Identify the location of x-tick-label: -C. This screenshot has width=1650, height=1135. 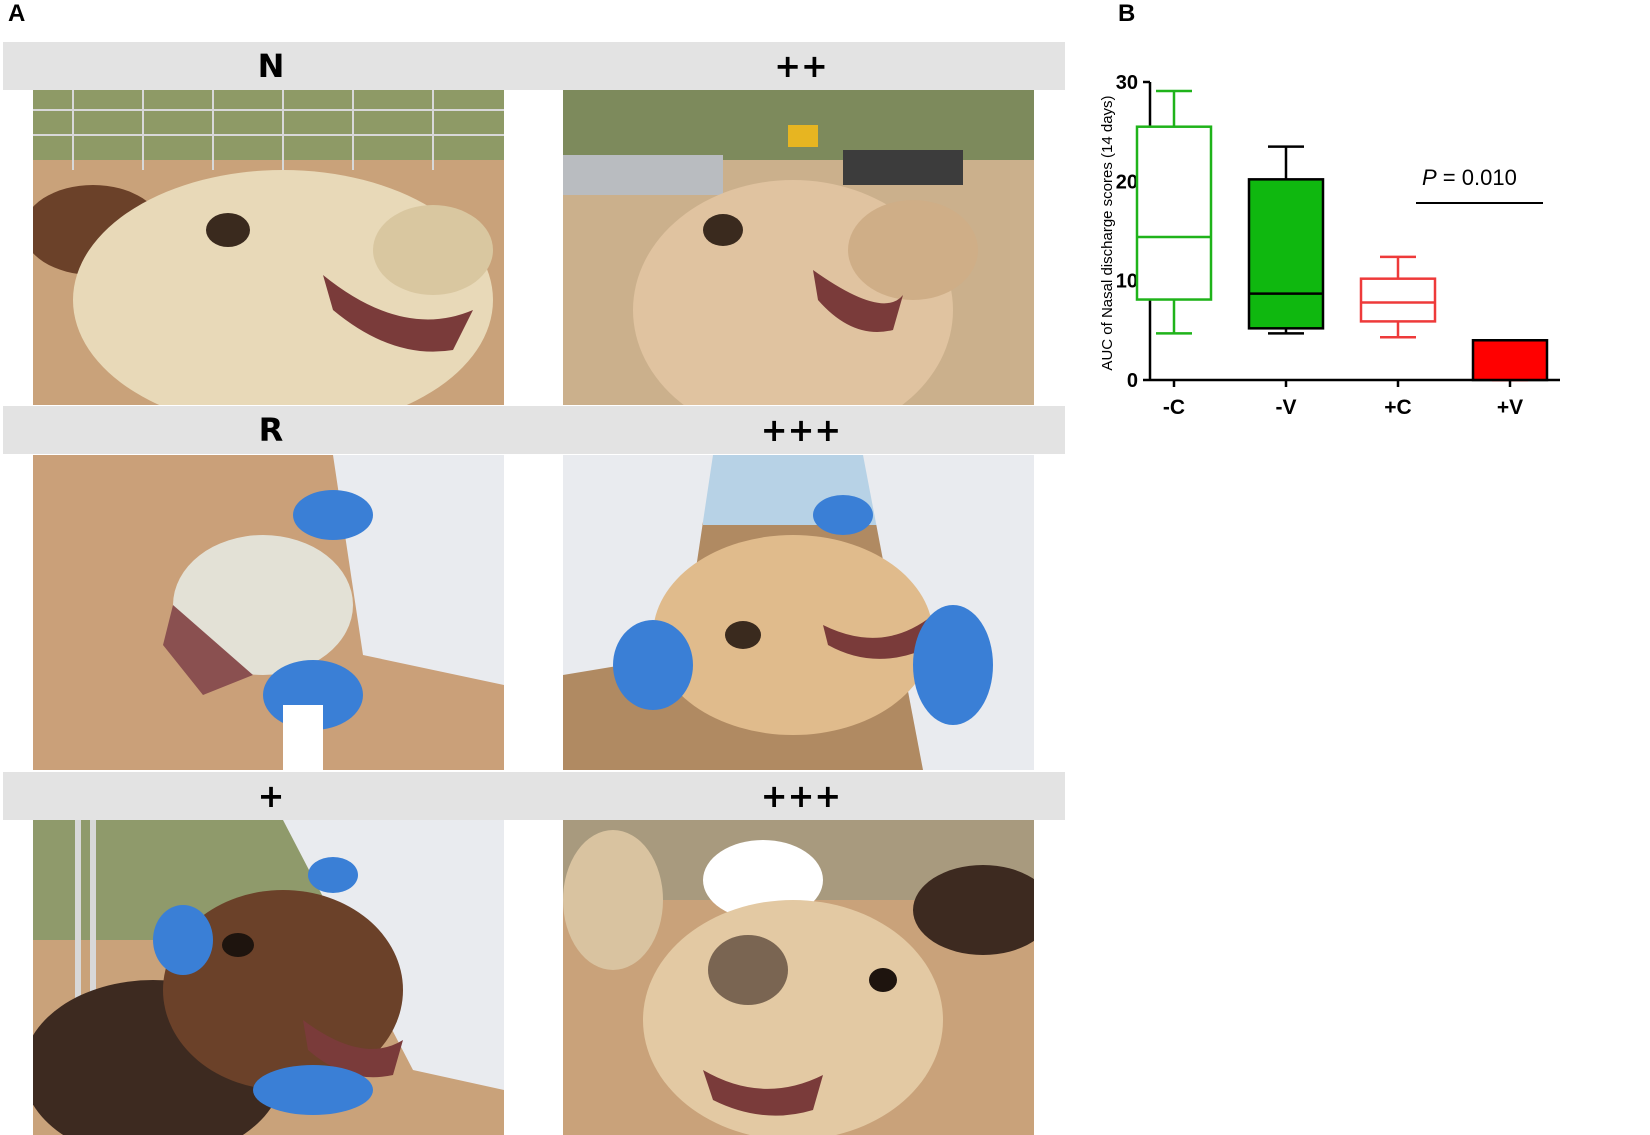
(1174, 407).